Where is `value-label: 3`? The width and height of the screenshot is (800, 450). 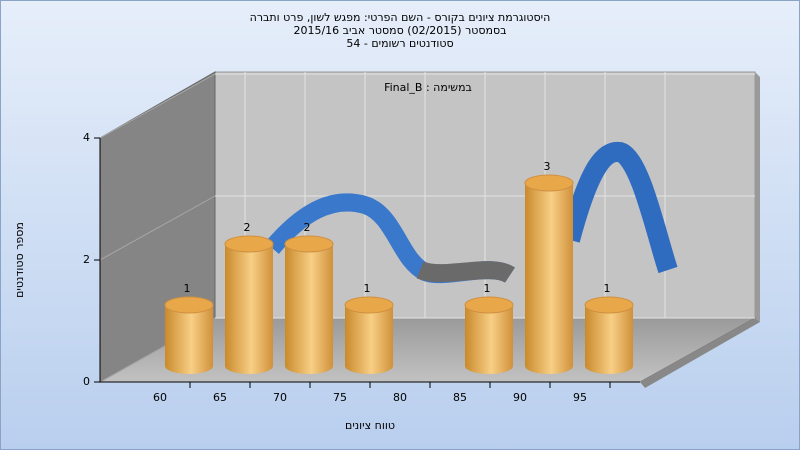 value-label: 3 is located at coordinates (547, 166).